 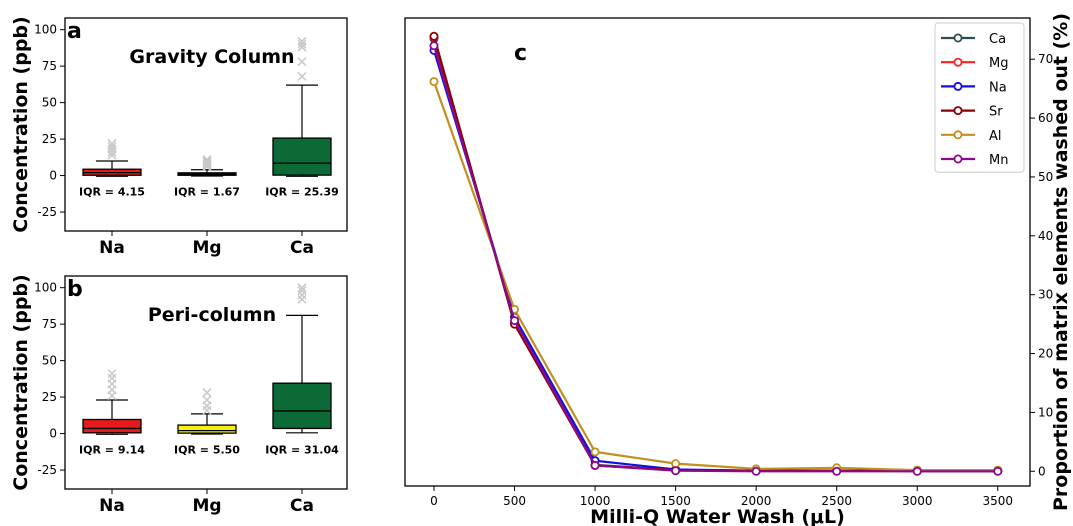 I want to click on legend: Ca Mg Na Sr Al Mn, so click(x=979, y=97).